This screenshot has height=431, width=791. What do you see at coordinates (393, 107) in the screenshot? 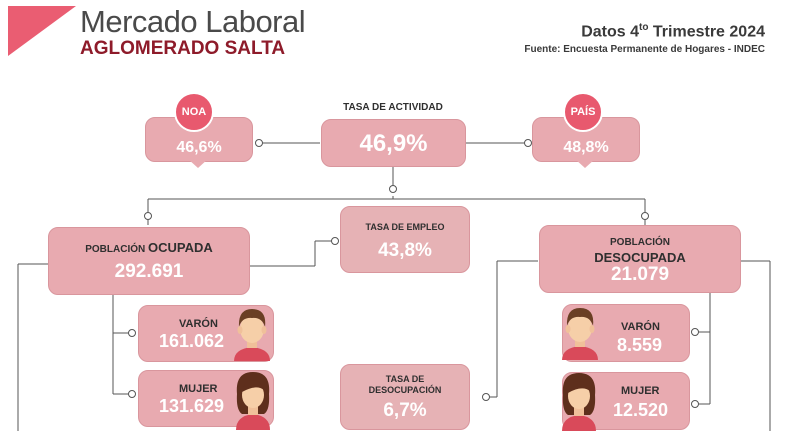
I see `actividad-label: TASA DE ACTIVIDAD` at bounding box center [393, 107].